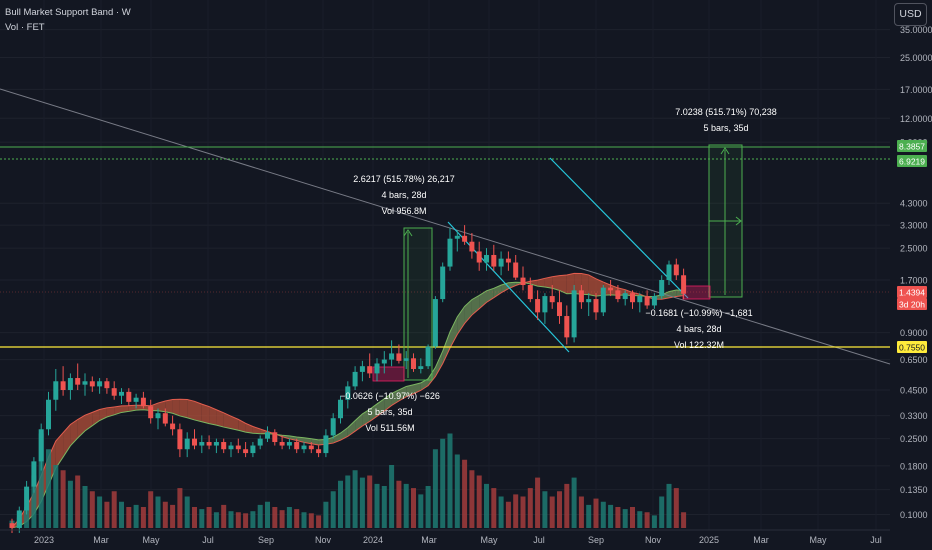 The height and width of the screenshot is (550, 932). What do you see at coordinates (914, 515) in the screenshot?
I see `y-tick-label: 0.1000` at bounding box center [914, 515].